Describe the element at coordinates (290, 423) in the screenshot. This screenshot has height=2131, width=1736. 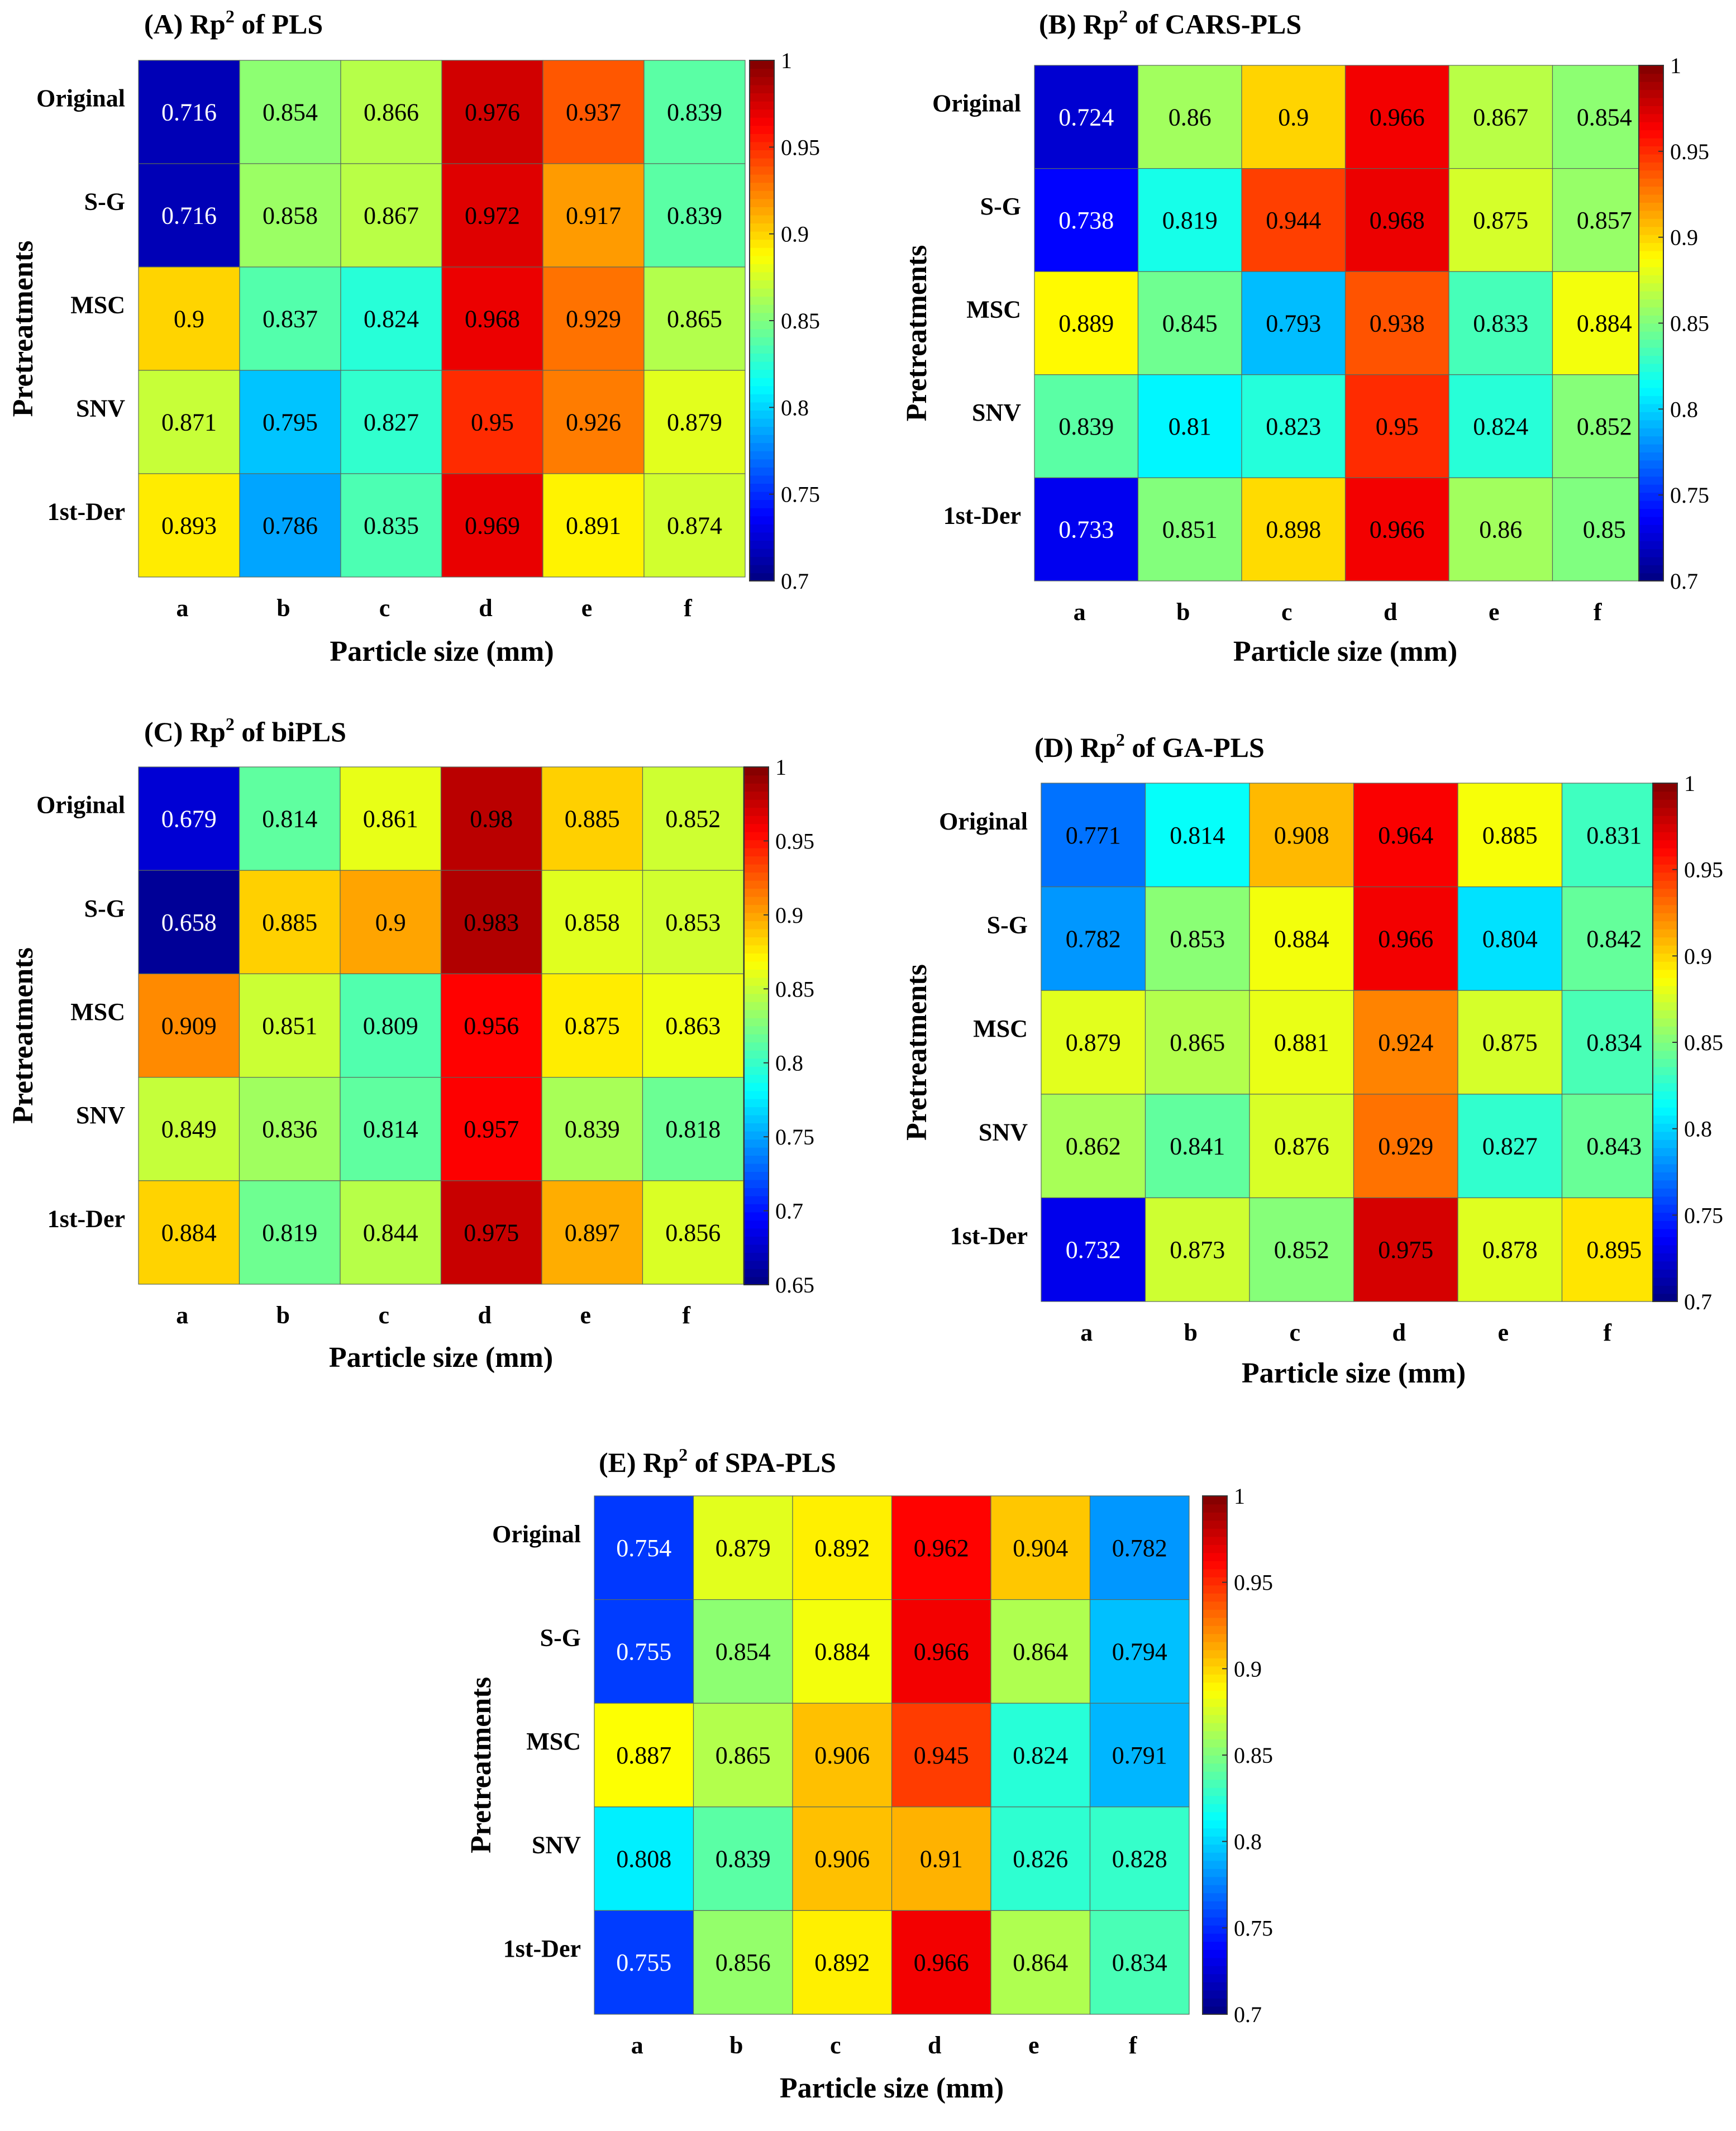
I see `cell-value-label: 0.795` at that location.